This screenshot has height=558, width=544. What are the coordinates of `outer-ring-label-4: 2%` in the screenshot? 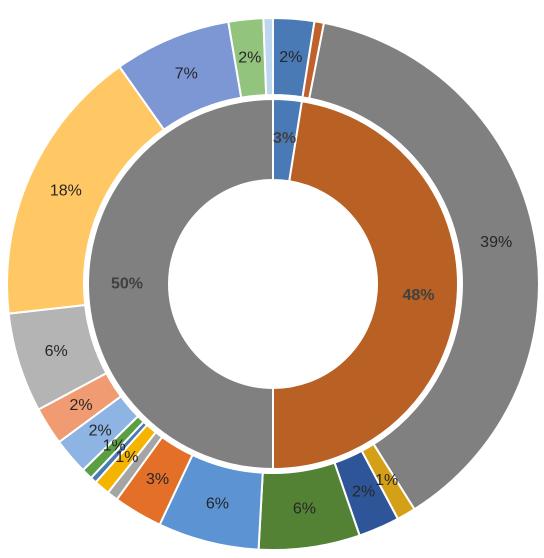 It's located at (363, 492).